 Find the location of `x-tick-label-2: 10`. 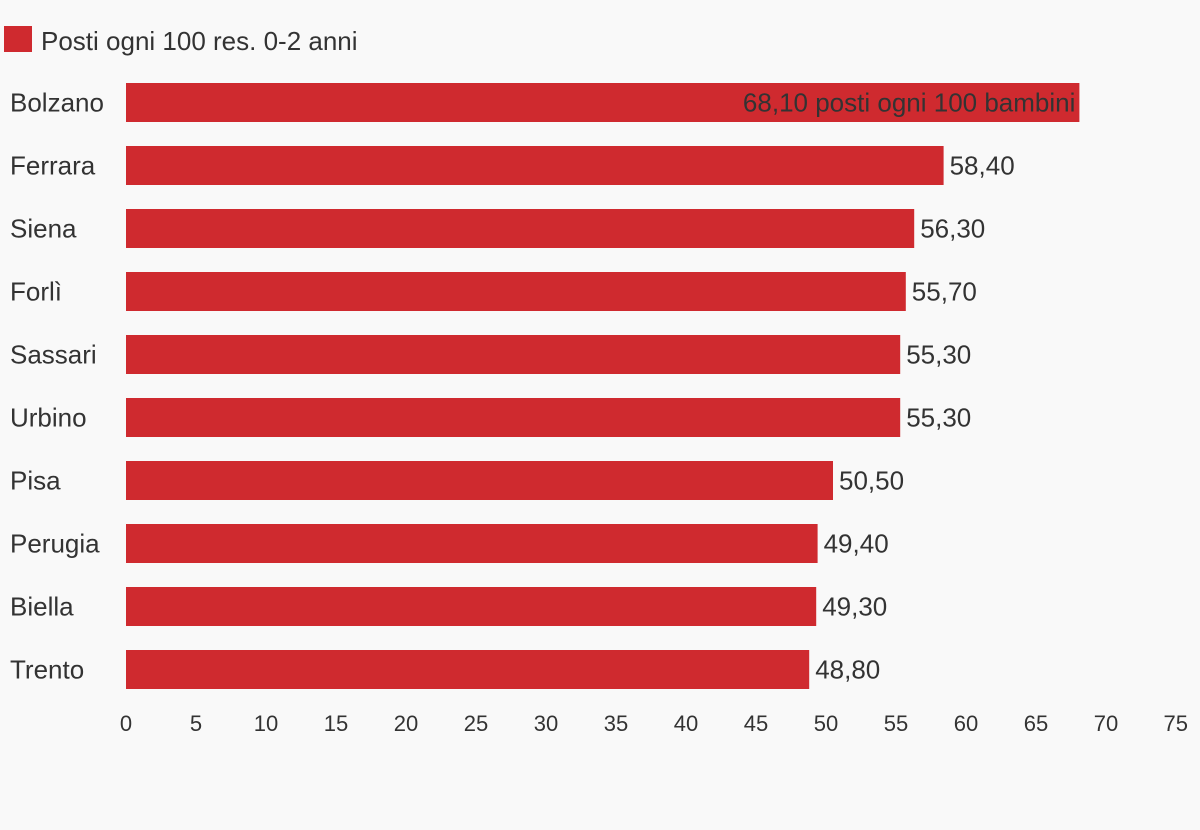

x-tick-label-2: 10 is located at coordinates (266, 723).